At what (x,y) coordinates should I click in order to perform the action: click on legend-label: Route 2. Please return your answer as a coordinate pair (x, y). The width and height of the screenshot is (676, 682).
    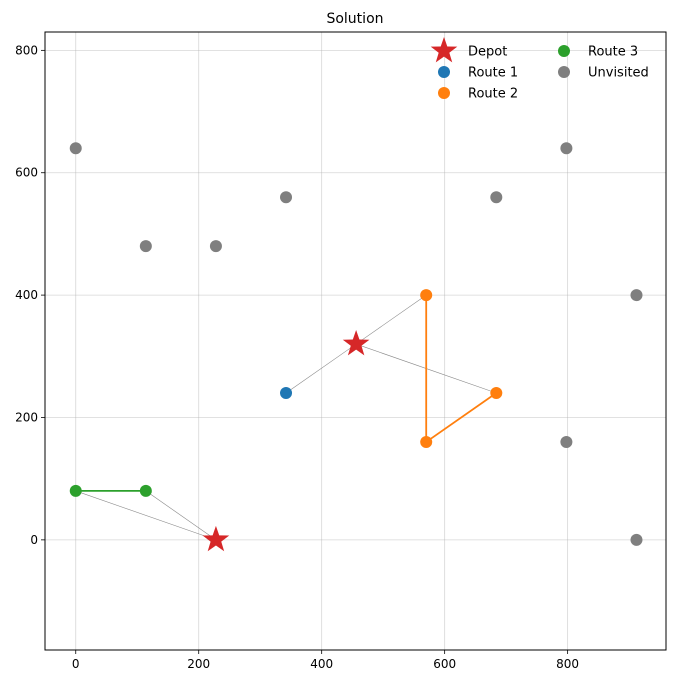
    Looking at the image, I should click on (493, 94).